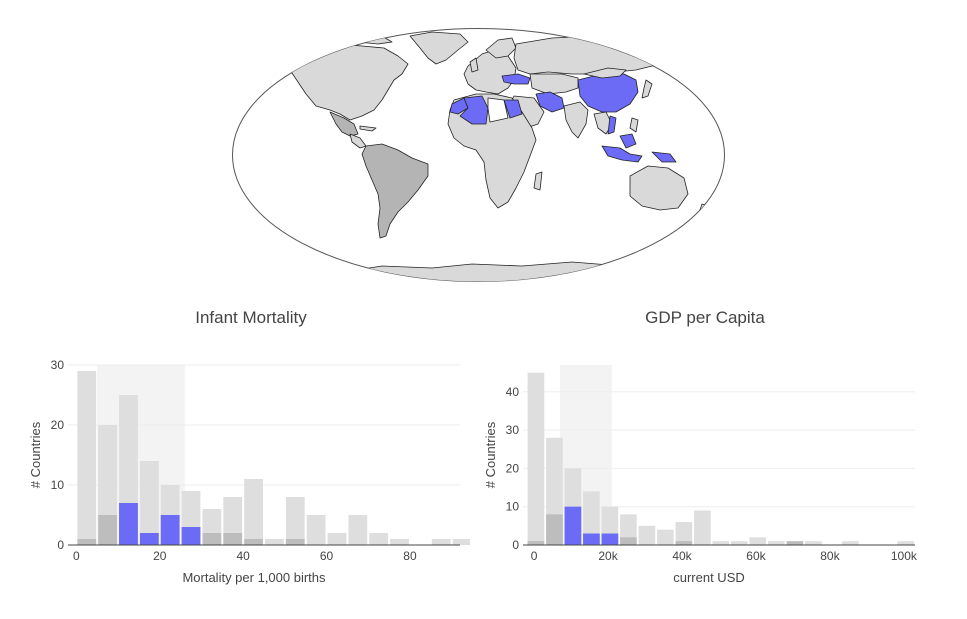  Describe the element at coordinates (344, 124) in the screenshot. I see `map-region-mexico` at that location.